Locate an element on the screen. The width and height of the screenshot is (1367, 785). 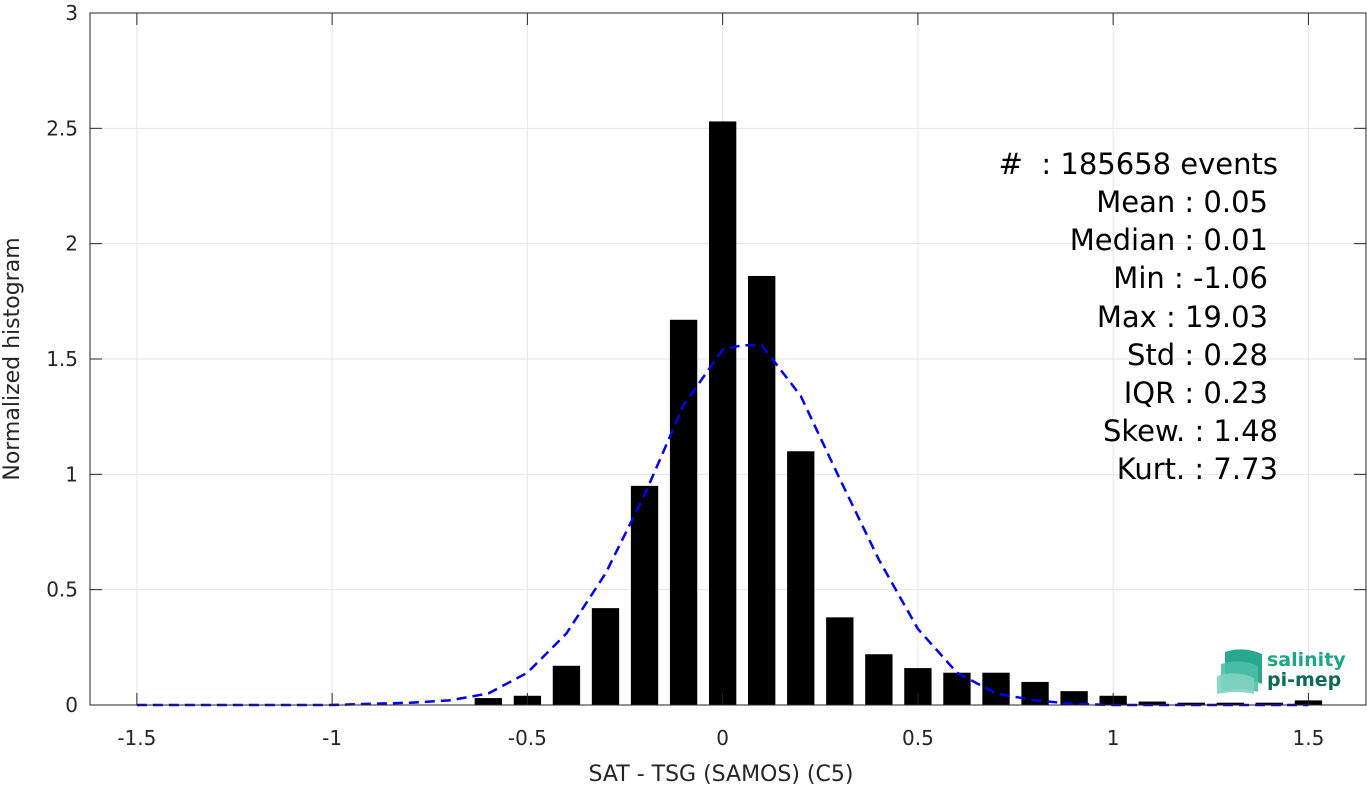
x-tick-label: 1.5 is located at coordinates (1309, 738).